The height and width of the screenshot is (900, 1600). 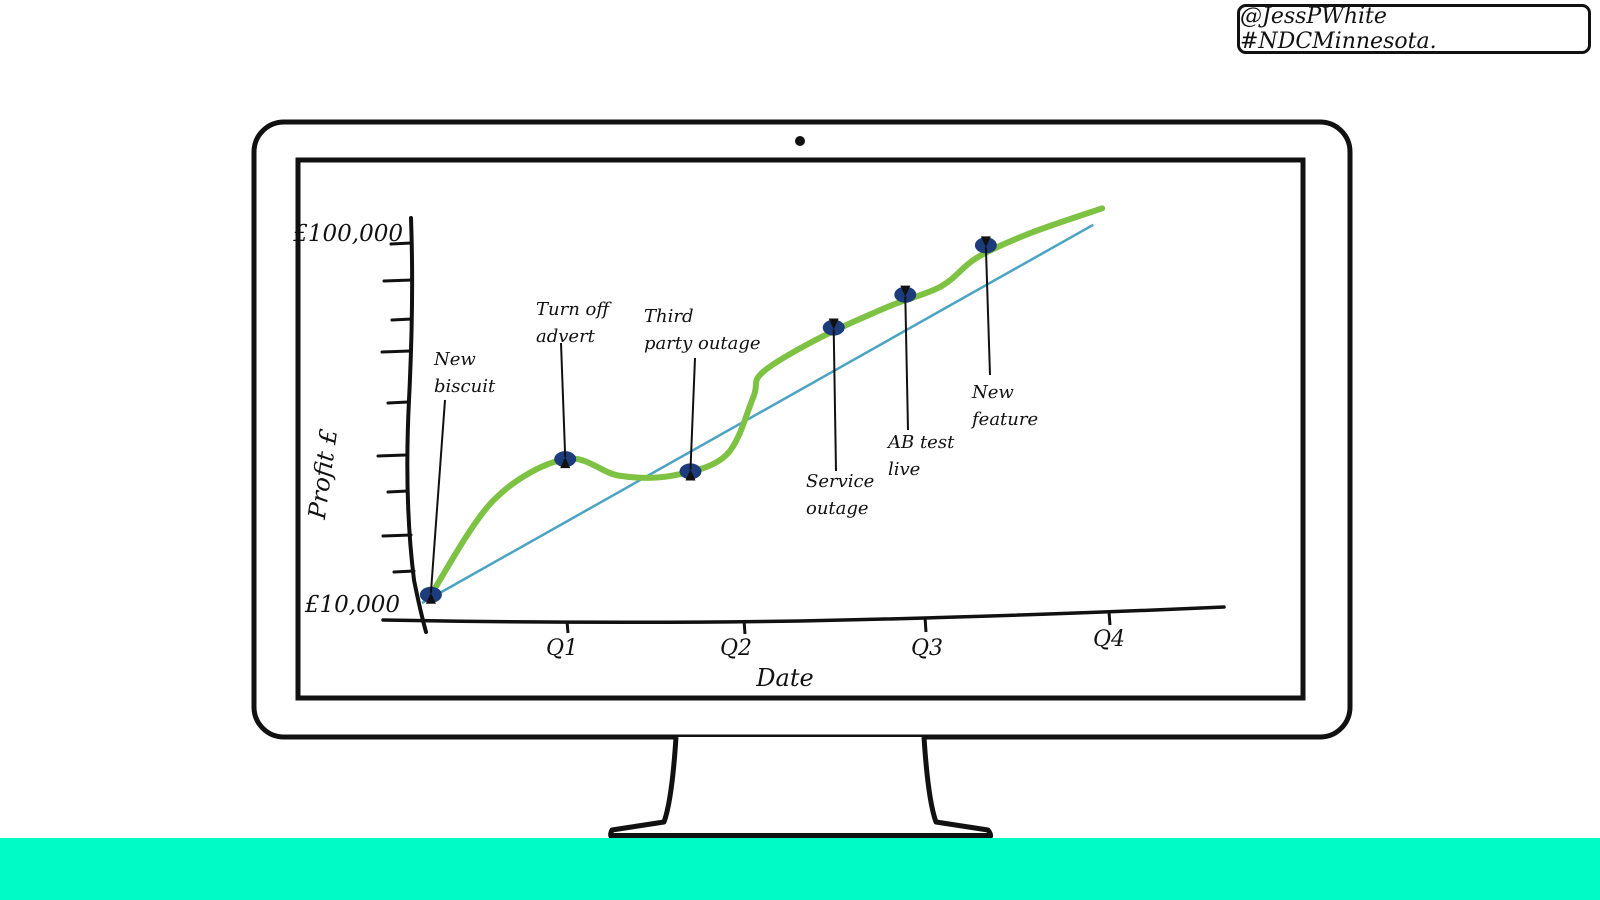 I want to click on hashtag-text: @JessPWhite #NDCMinnesota., so click(x=1338, y=29).